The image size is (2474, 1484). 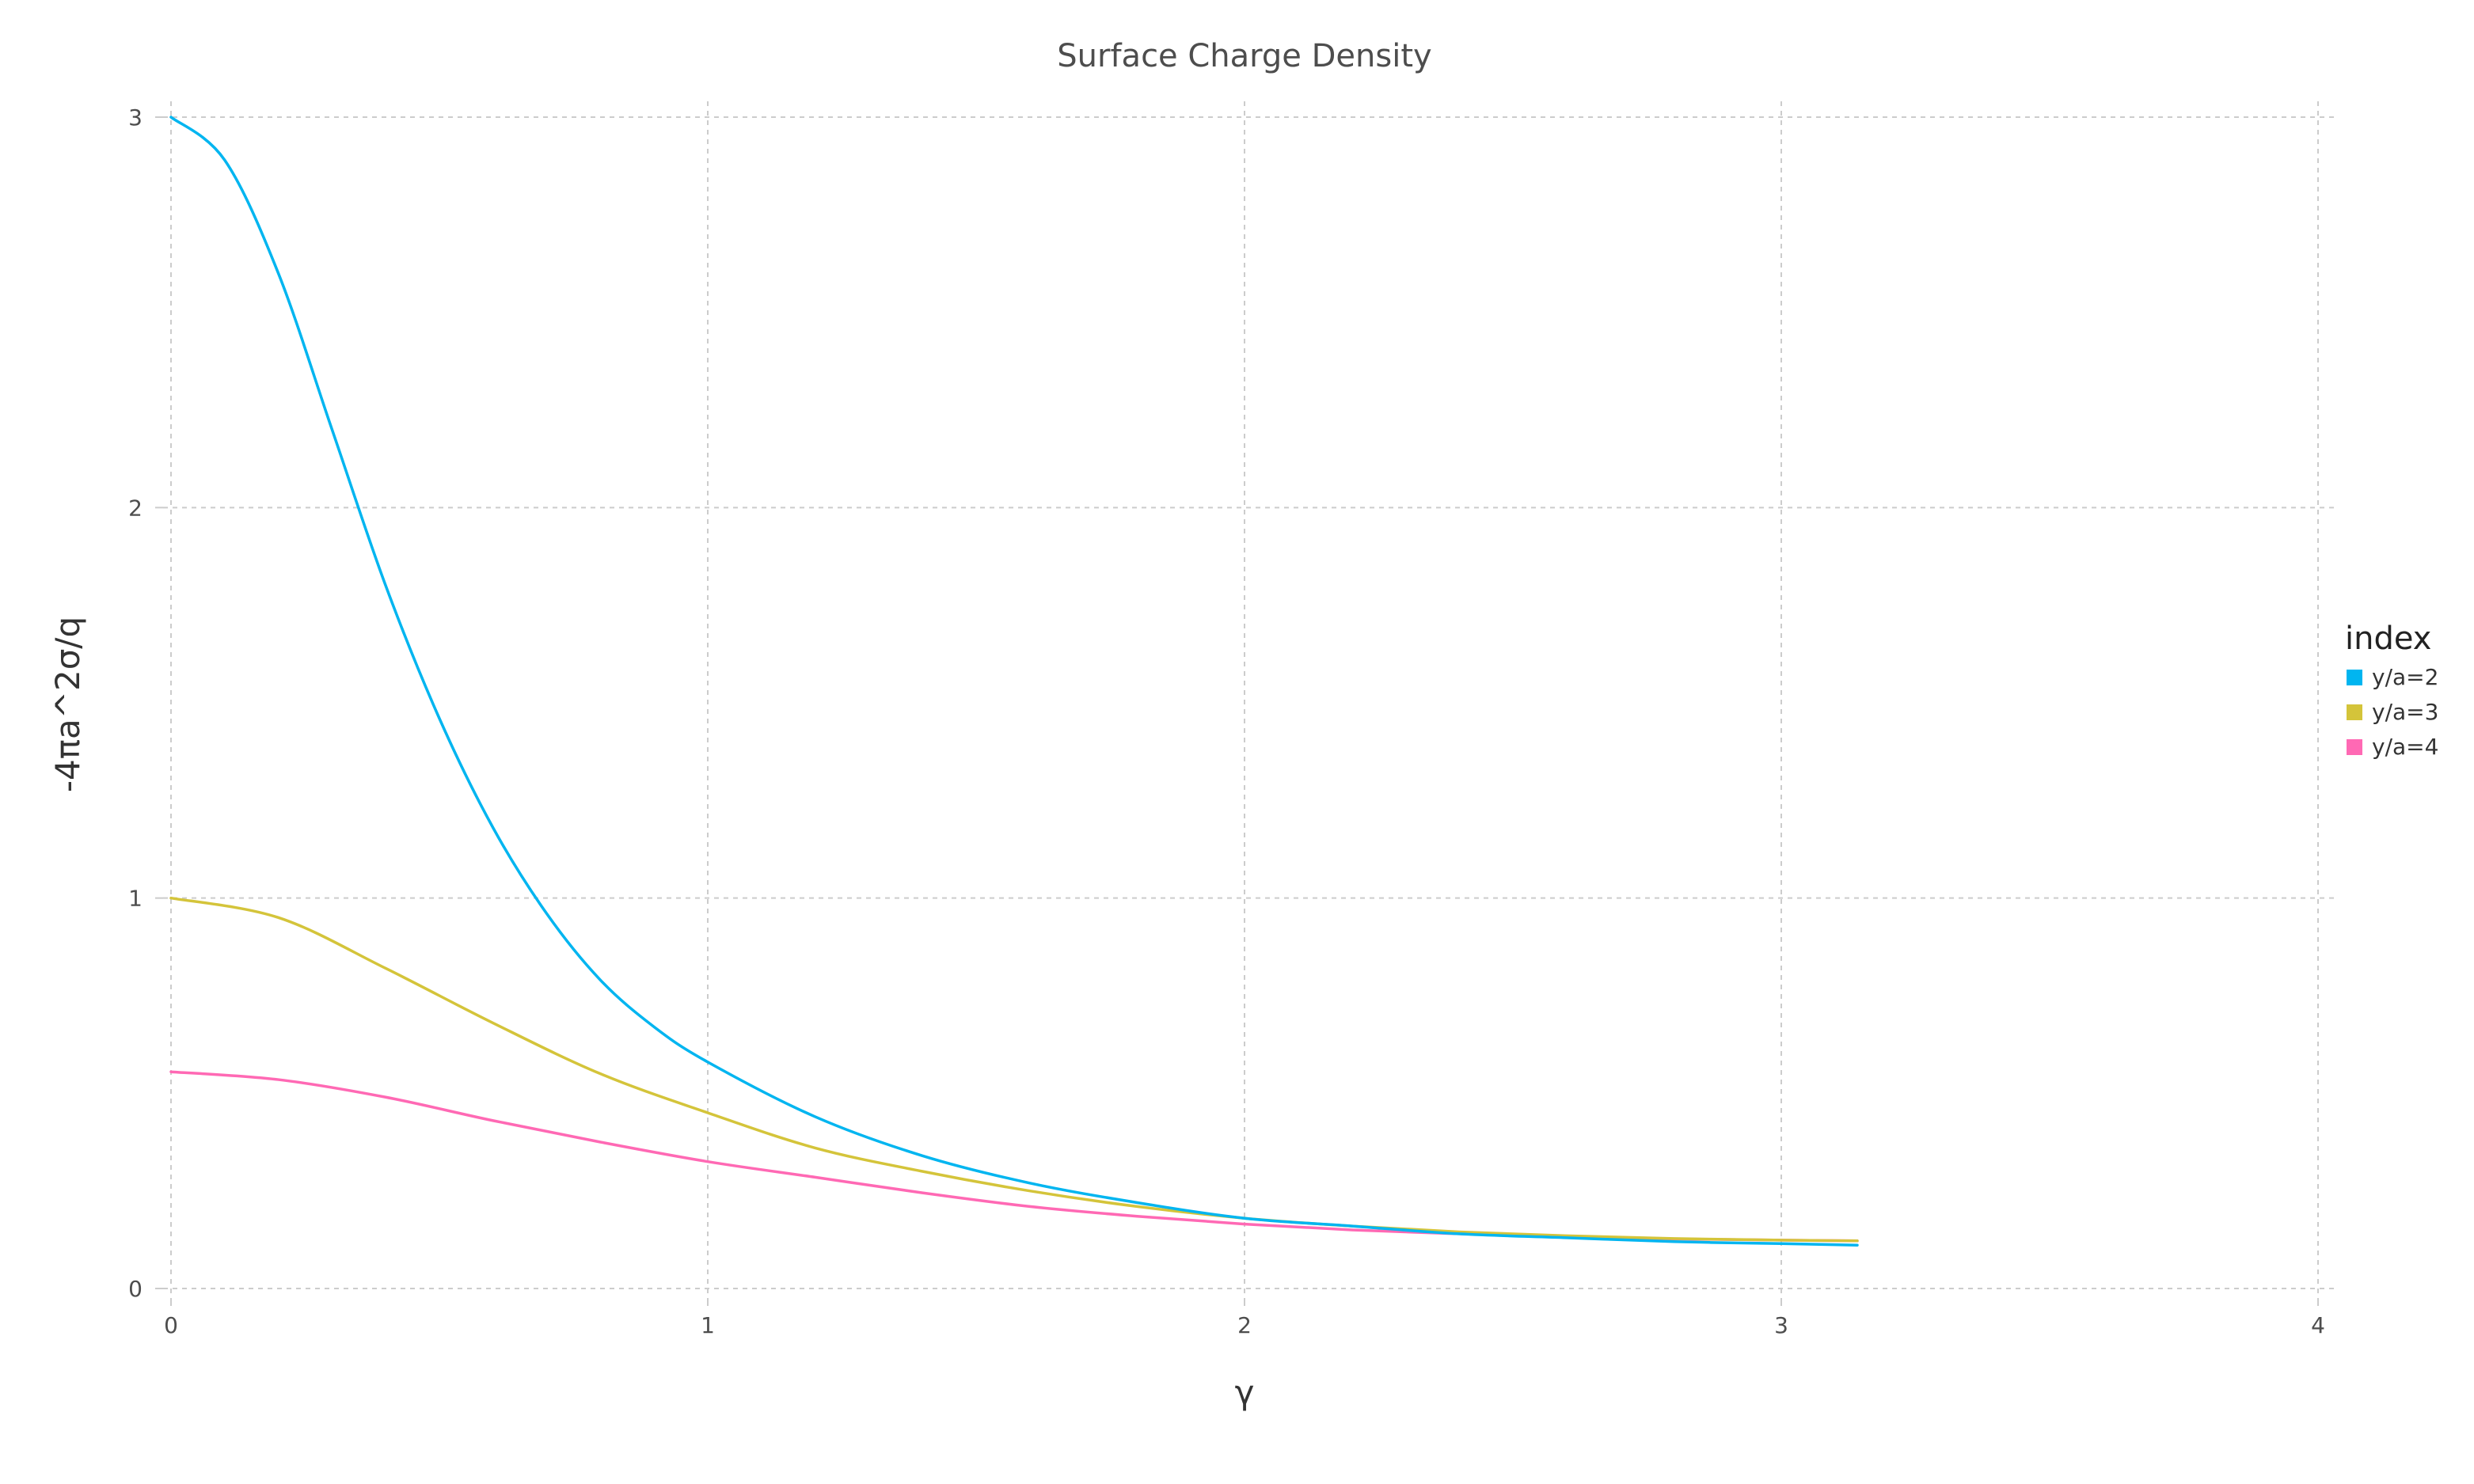 I want to click on x-axis-title: γ, so click(x=1245, y=1392).